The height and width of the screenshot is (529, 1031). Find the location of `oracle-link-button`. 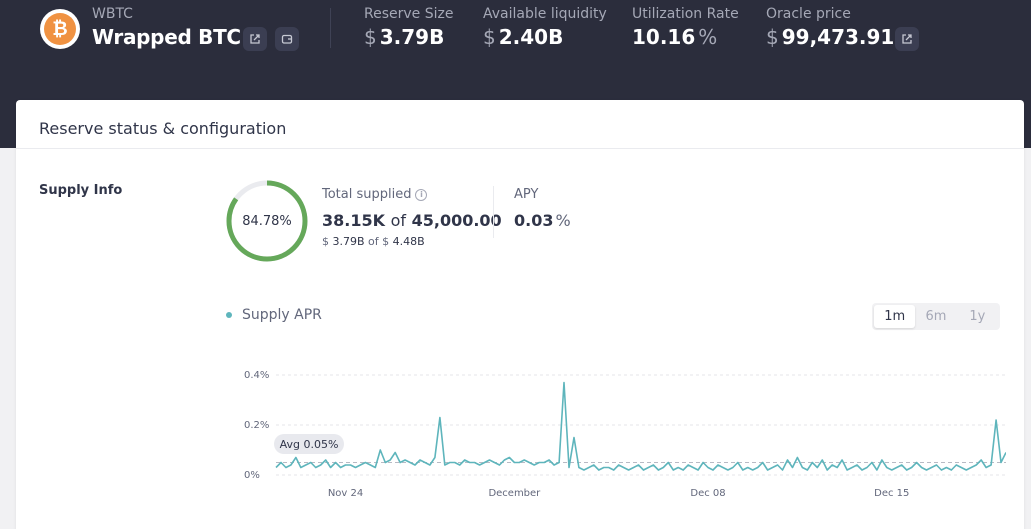

oracle-link-button is located at coordinates (907, 39).